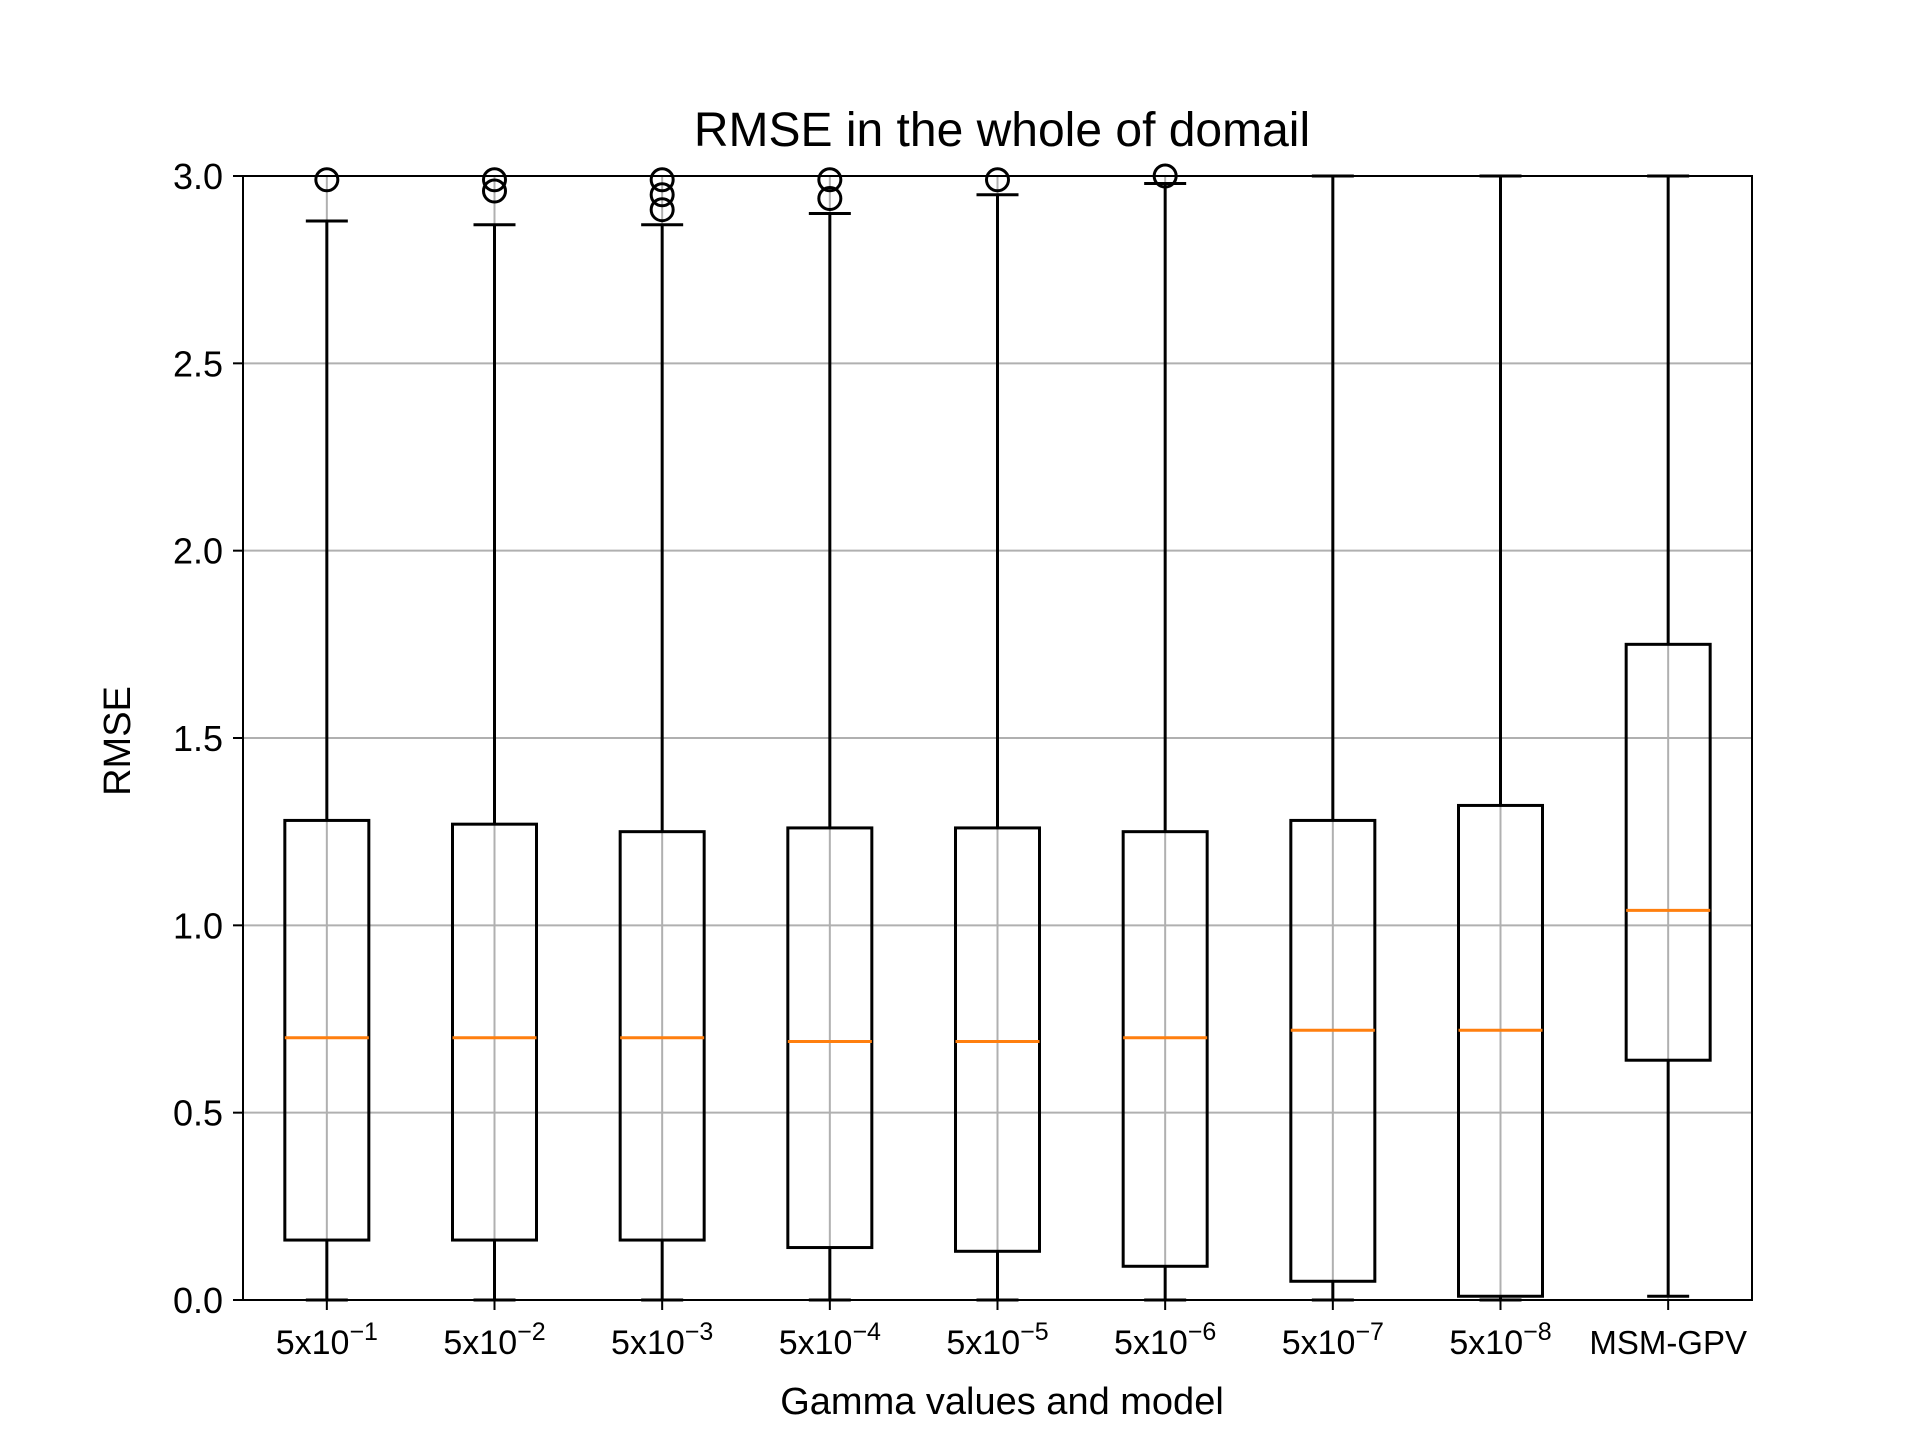 The height and width of the screenshot is (1445, 1920). I want to click on x-tick-label: 5x10⁻⁴, so click(830, 1340).